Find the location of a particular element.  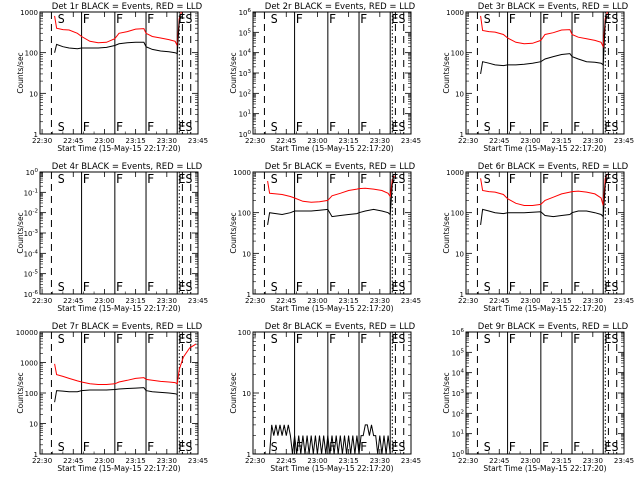

panel-title: Det 3r BLACK = Events, RED = LLD is located at coordinates (553, 7).